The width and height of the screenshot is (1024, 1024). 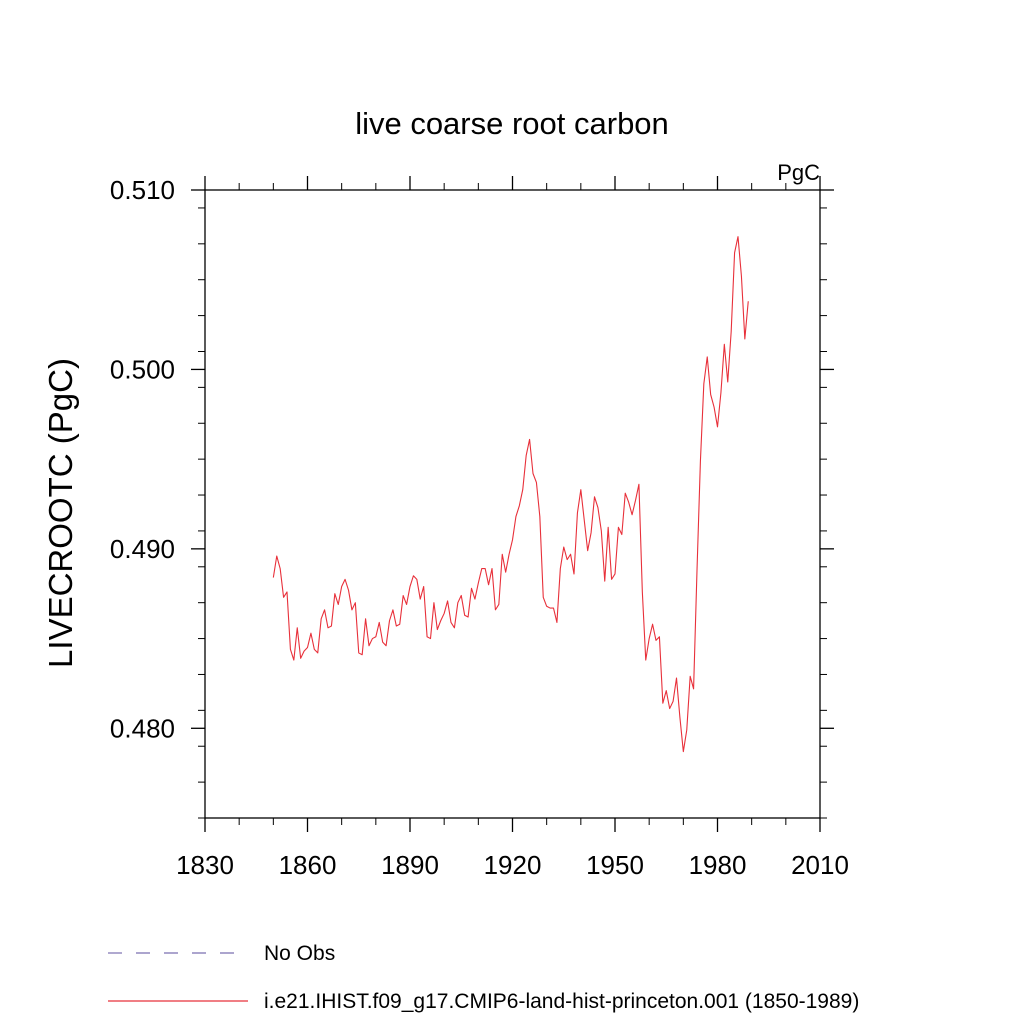 What do you see at coordinates (308, 865) in the screenshot?
I see `x-tick-label: 1860` at bounding box center [308, 865].